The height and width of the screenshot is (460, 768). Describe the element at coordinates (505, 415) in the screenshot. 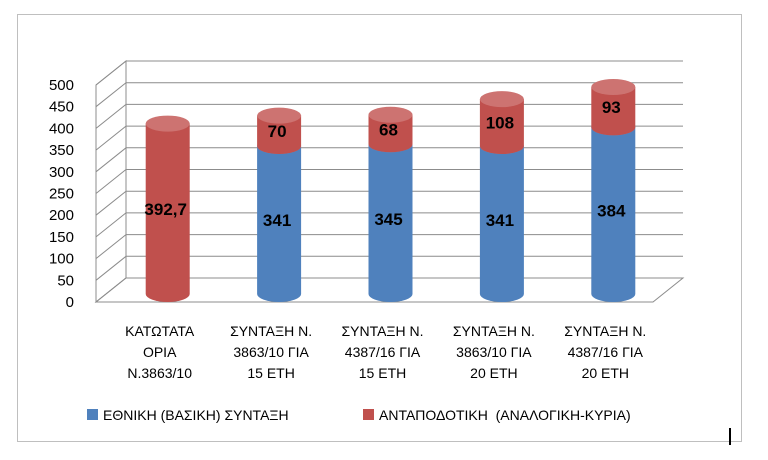

I see `legend-label-series-1: ΑΝΤΑΠΟΔΟΤΙΚΗ (ΑΝΑΛΟΓΙΚΗ-ΚΥΡΙΑ)` at that location.